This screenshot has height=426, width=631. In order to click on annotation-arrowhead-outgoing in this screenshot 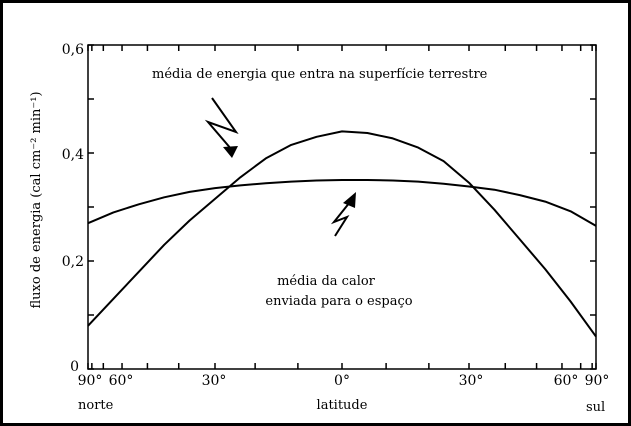, I will do `click(349, 200)`.